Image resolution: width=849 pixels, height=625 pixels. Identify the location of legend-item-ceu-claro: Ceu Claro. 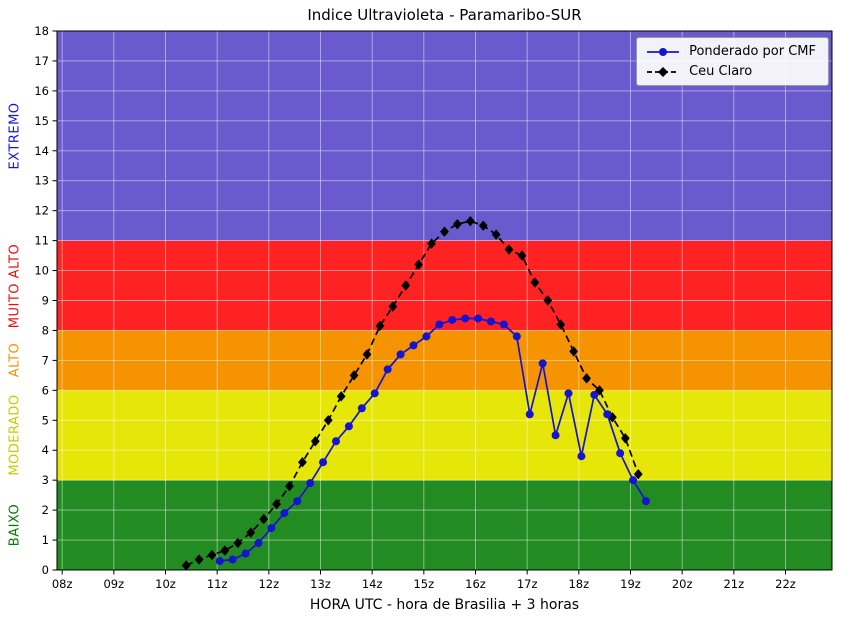
(730, 71).